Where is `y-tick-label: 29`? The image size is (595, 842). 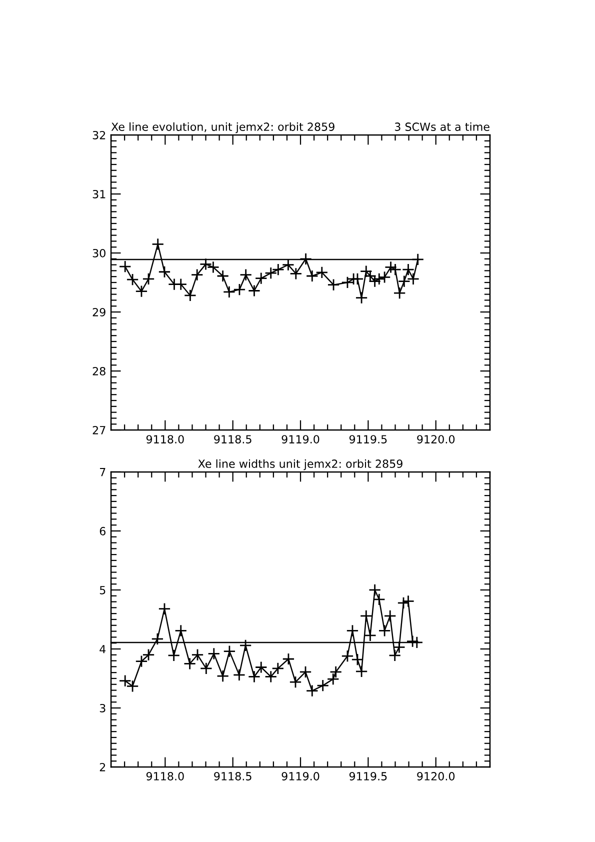
y-tick-label: 29 is located at coordinates (99, 312).